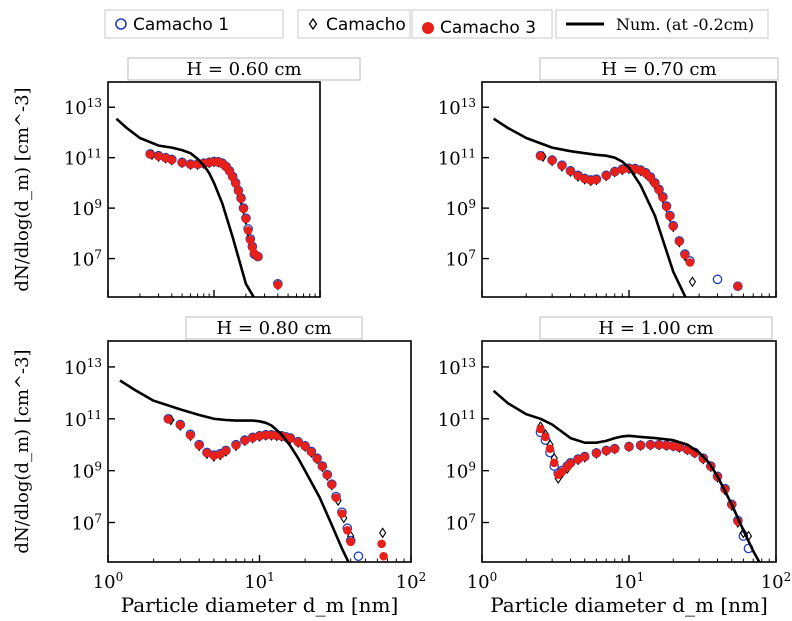 Image resolution: width=792 pixels, height=621 pixels. I want to click on panel-title: H = 0.70 cm, so click(658, 69).